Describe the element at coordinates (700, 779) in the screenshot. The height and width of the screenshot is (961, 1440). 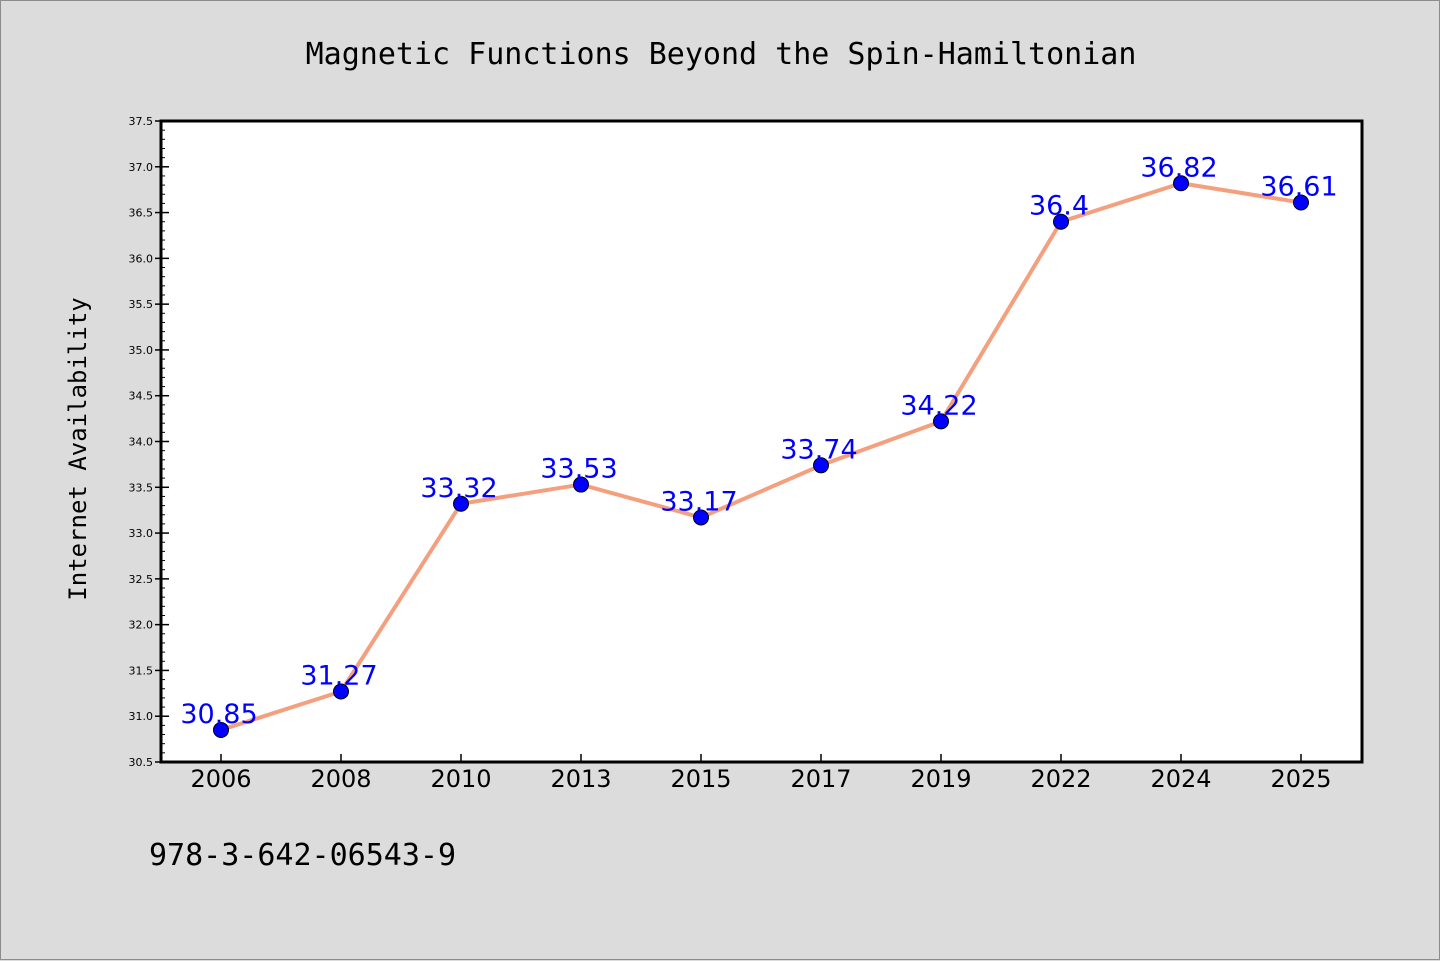
I see `x-tick-label: 2015` at that location.